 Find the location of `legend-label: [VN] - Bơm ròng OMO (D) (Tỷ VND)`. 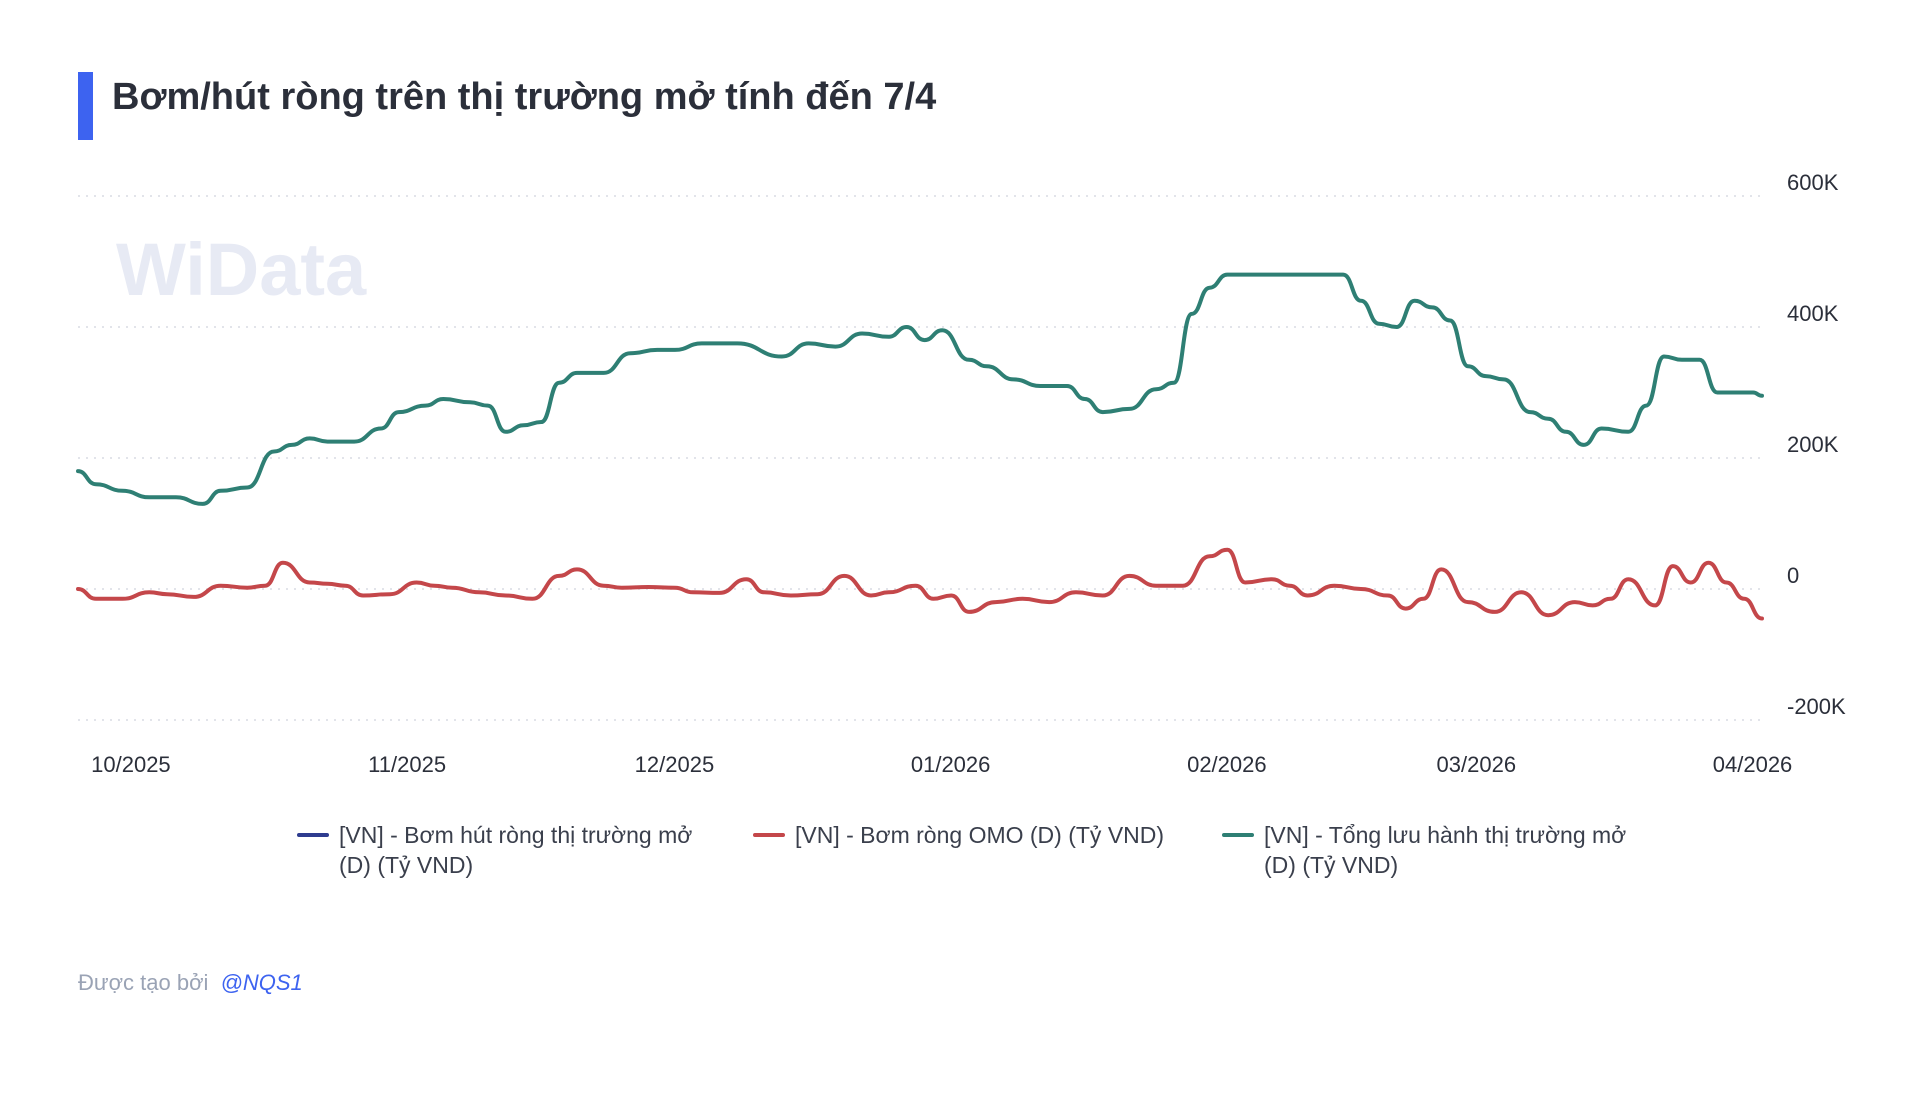

legend-label: [VN] - Bơm ròng OMO (D) (Tỷ VND) is located at coordinates (980, 835).